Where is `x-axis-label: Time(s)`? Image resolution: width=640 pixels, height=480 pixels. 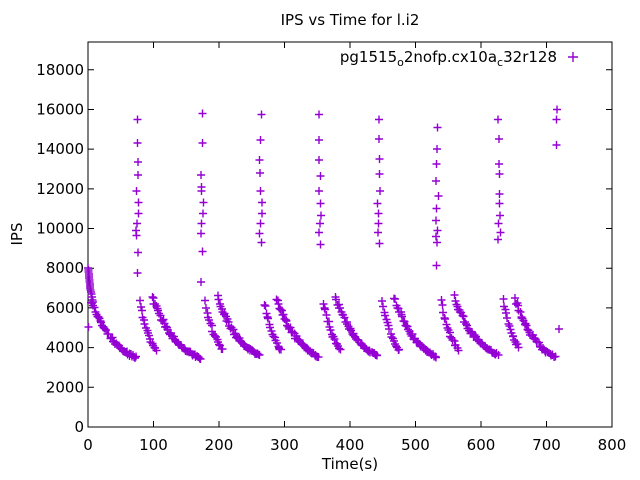 x-axis-label: Time(s) is located at coordinates (350, 464).